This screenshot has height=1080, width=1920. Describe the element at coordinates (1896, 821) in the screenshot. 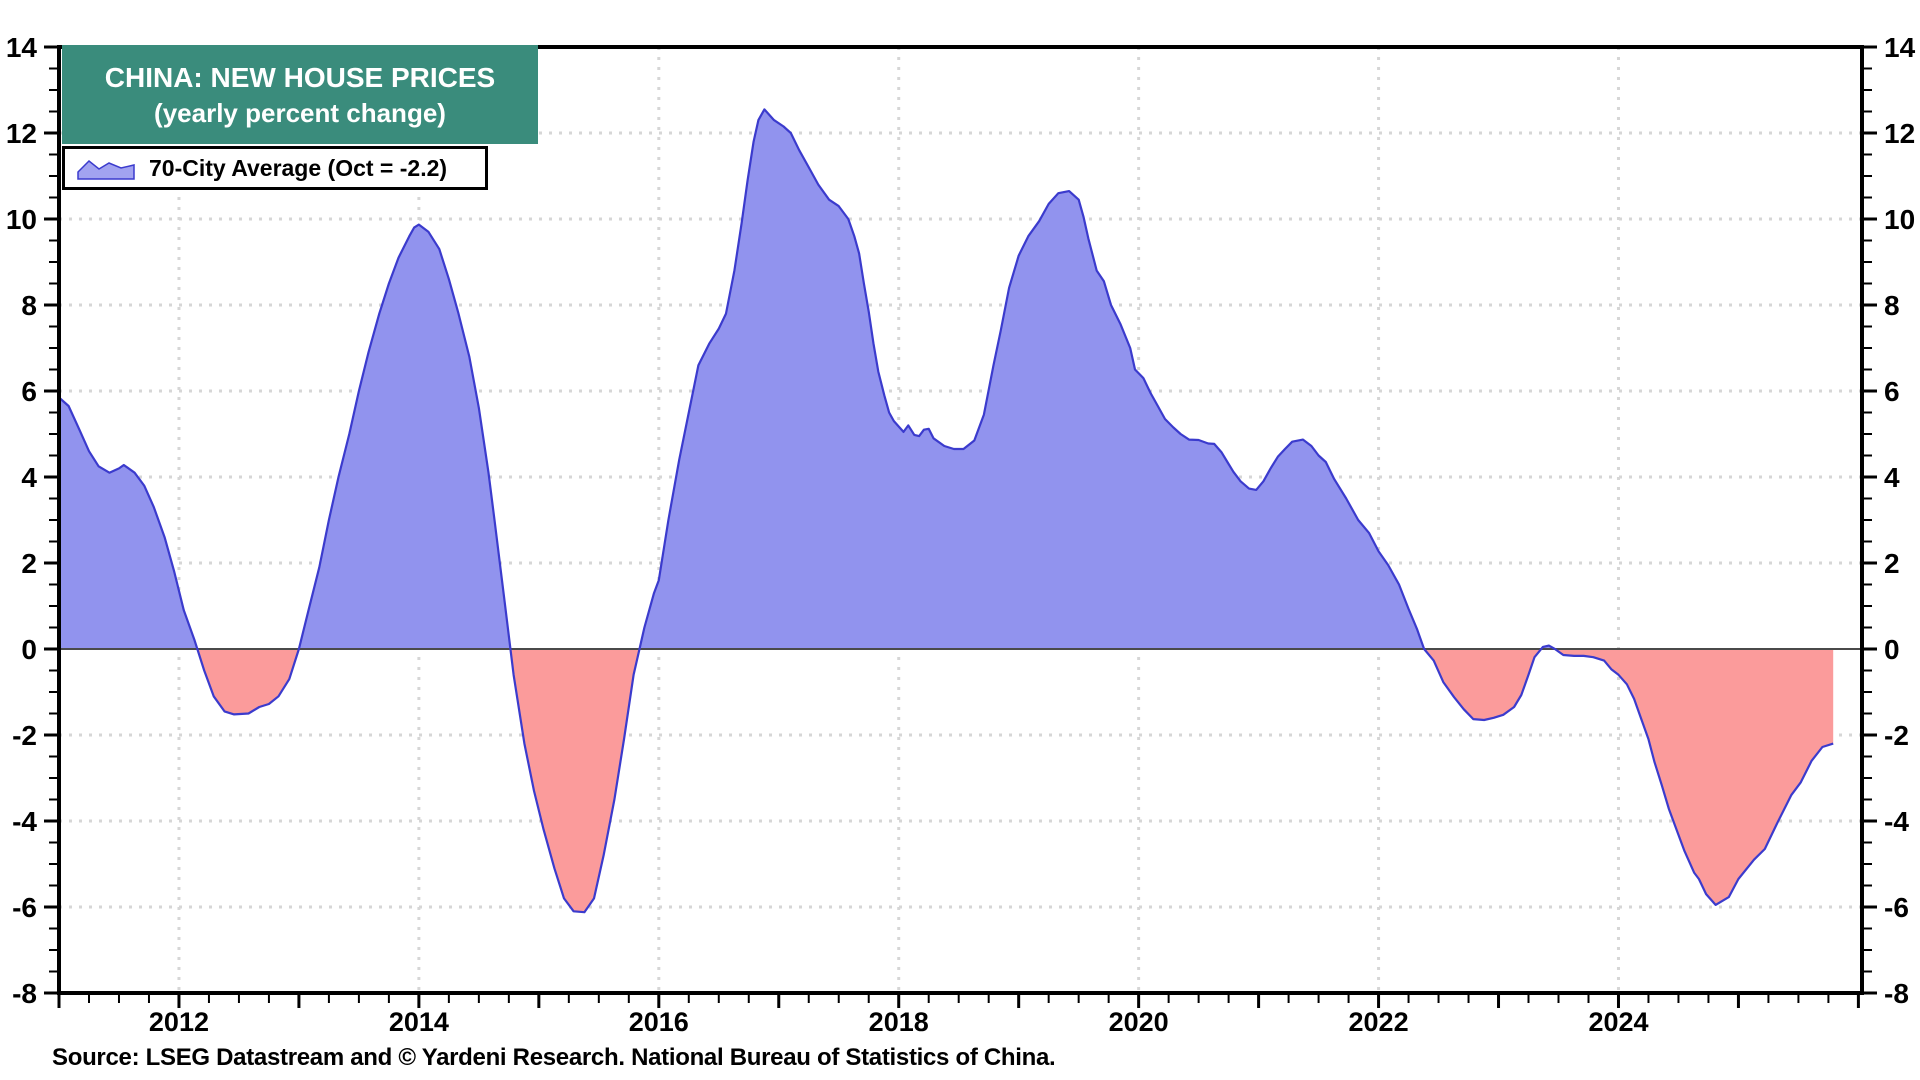

I see `y-axis-label-right: -4` at that location.